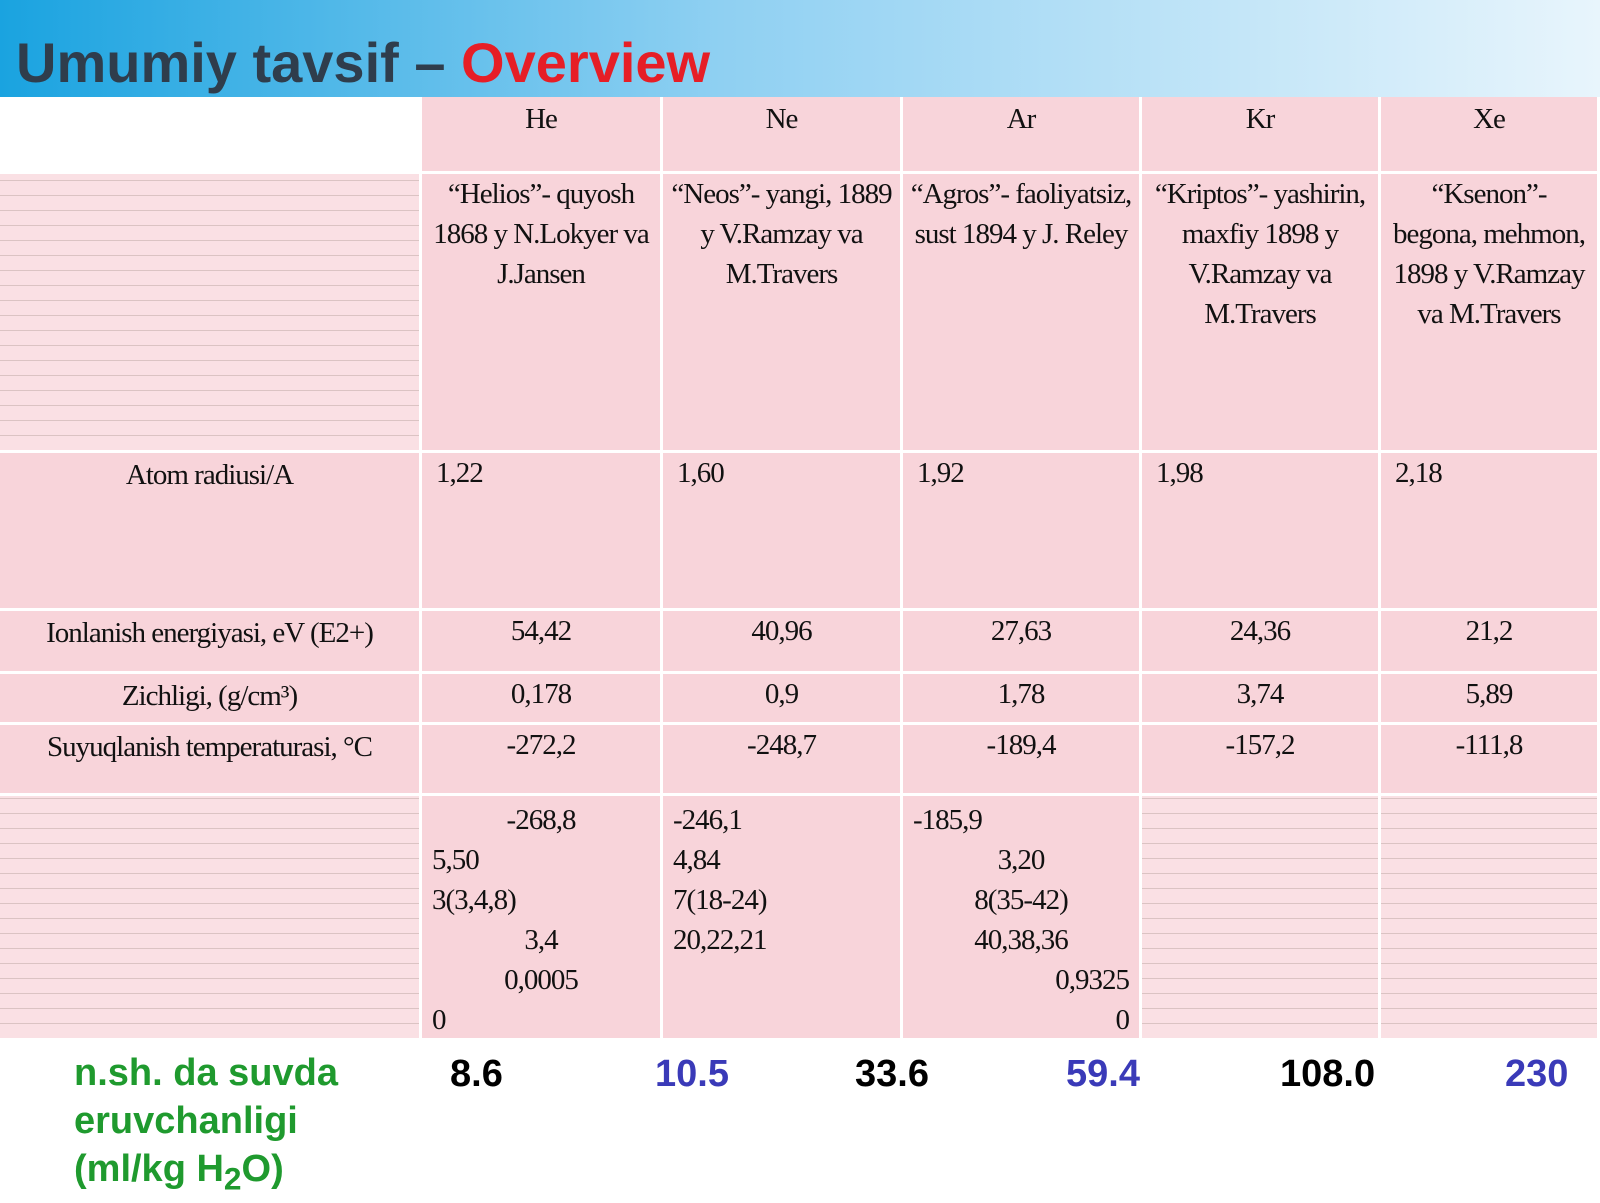  I want to click on bottom-line: -268,8, so click(541, 820).